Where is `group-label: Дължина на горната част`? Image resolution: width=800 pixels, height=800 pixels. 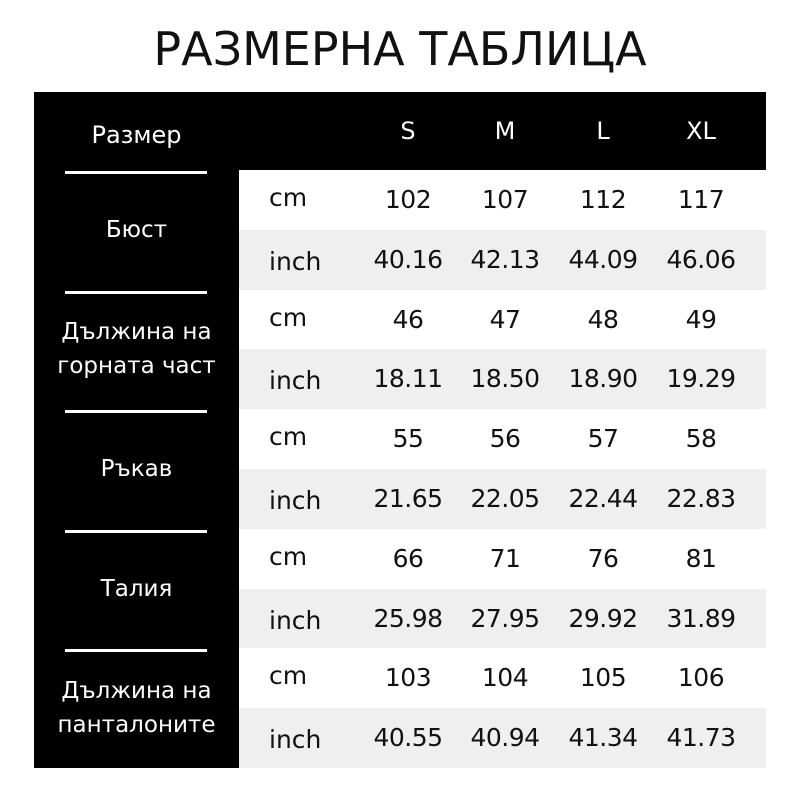 group-label: Дължина на горната част is located at coordinates (136, 349).